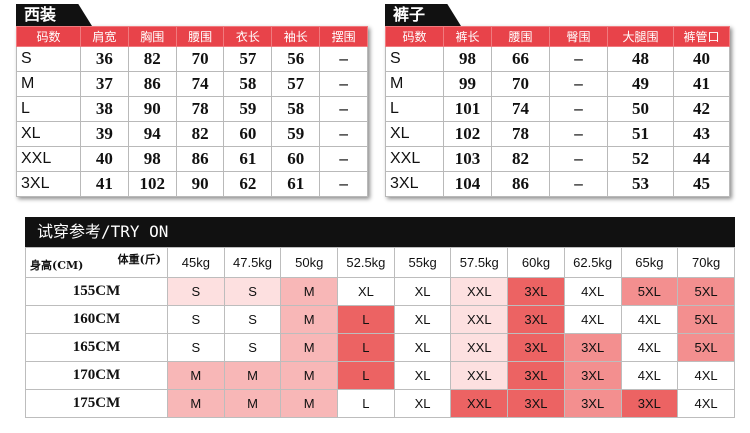 This screenshot has width=750, height=433. I want to click on pants-header-row: 码数 裤长 腰围 臀围 大腿围 裤管口, so click(557, 36).